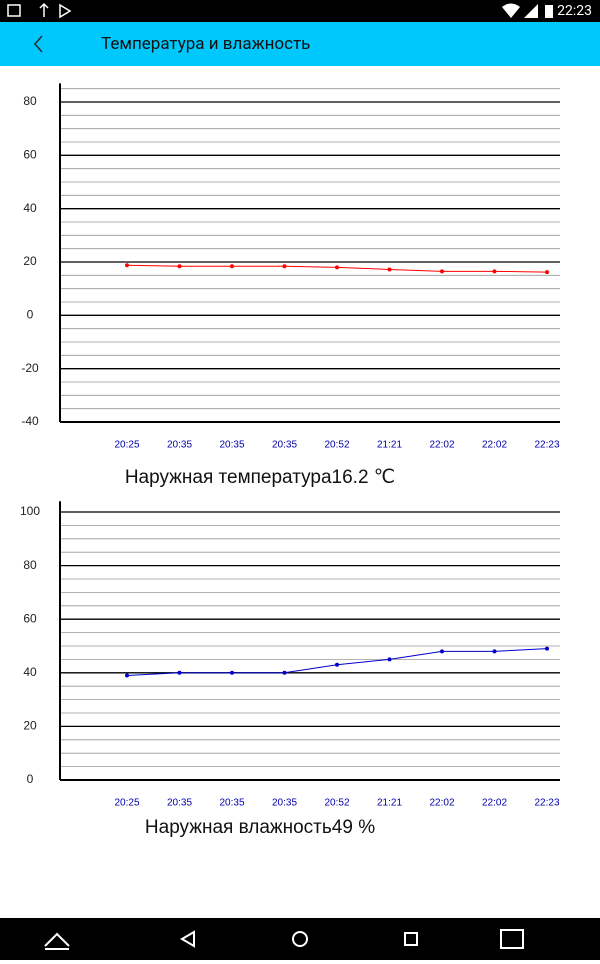 This screenshot has height=964, width=600. What do you see at coordinates (30, 511) in the screenshot?
I see `y-tick-label: 100` at bounding box center [30, 511].